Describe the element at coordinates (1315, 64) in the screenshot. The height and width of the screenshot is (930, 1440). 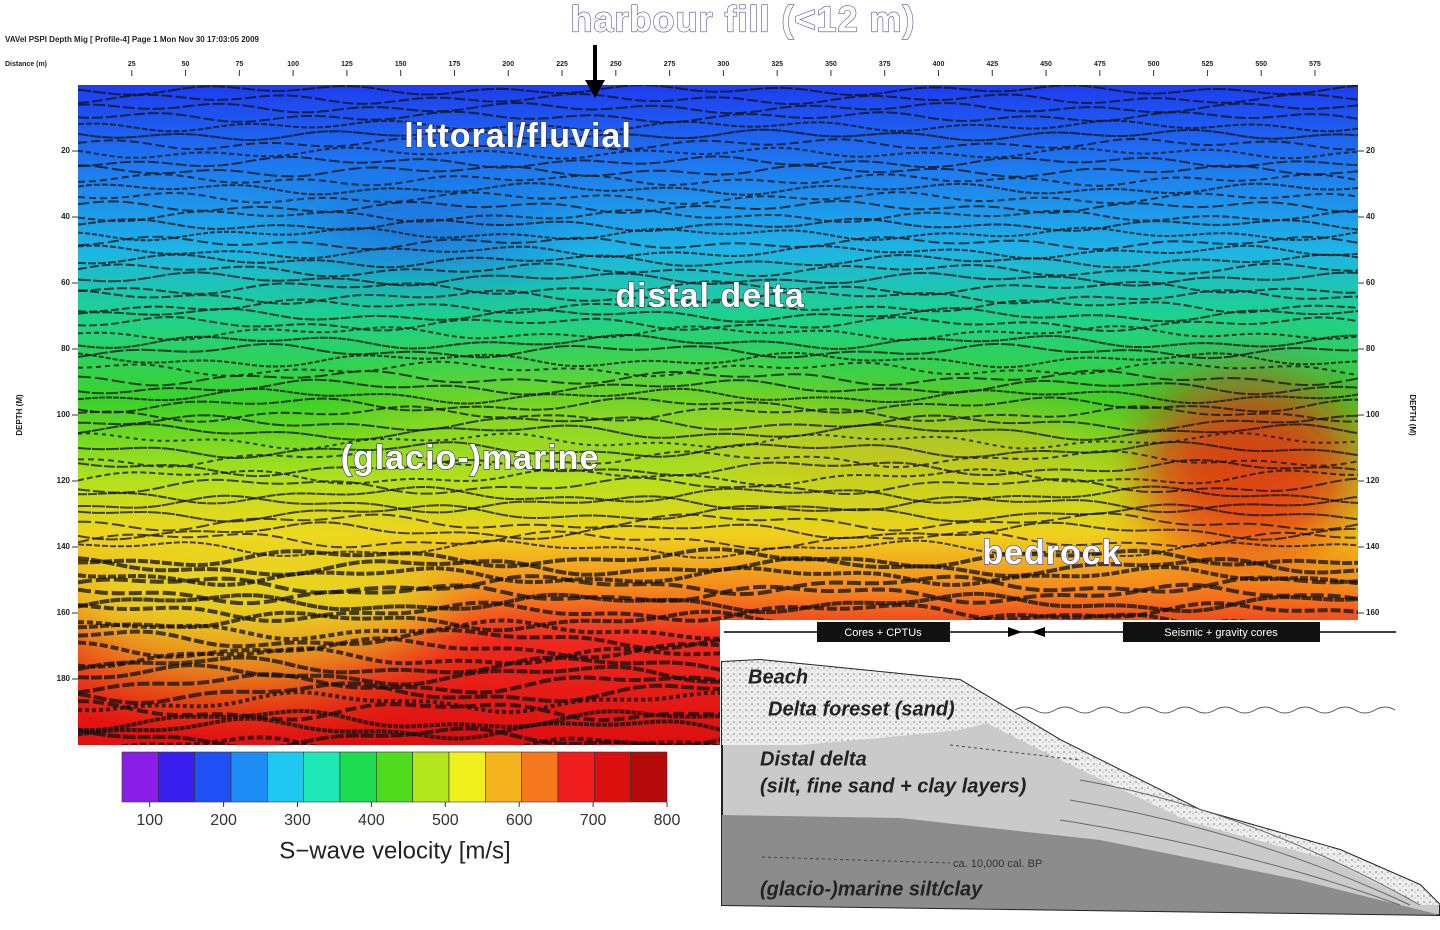
I see `distance-tick-label: 575` at that location.